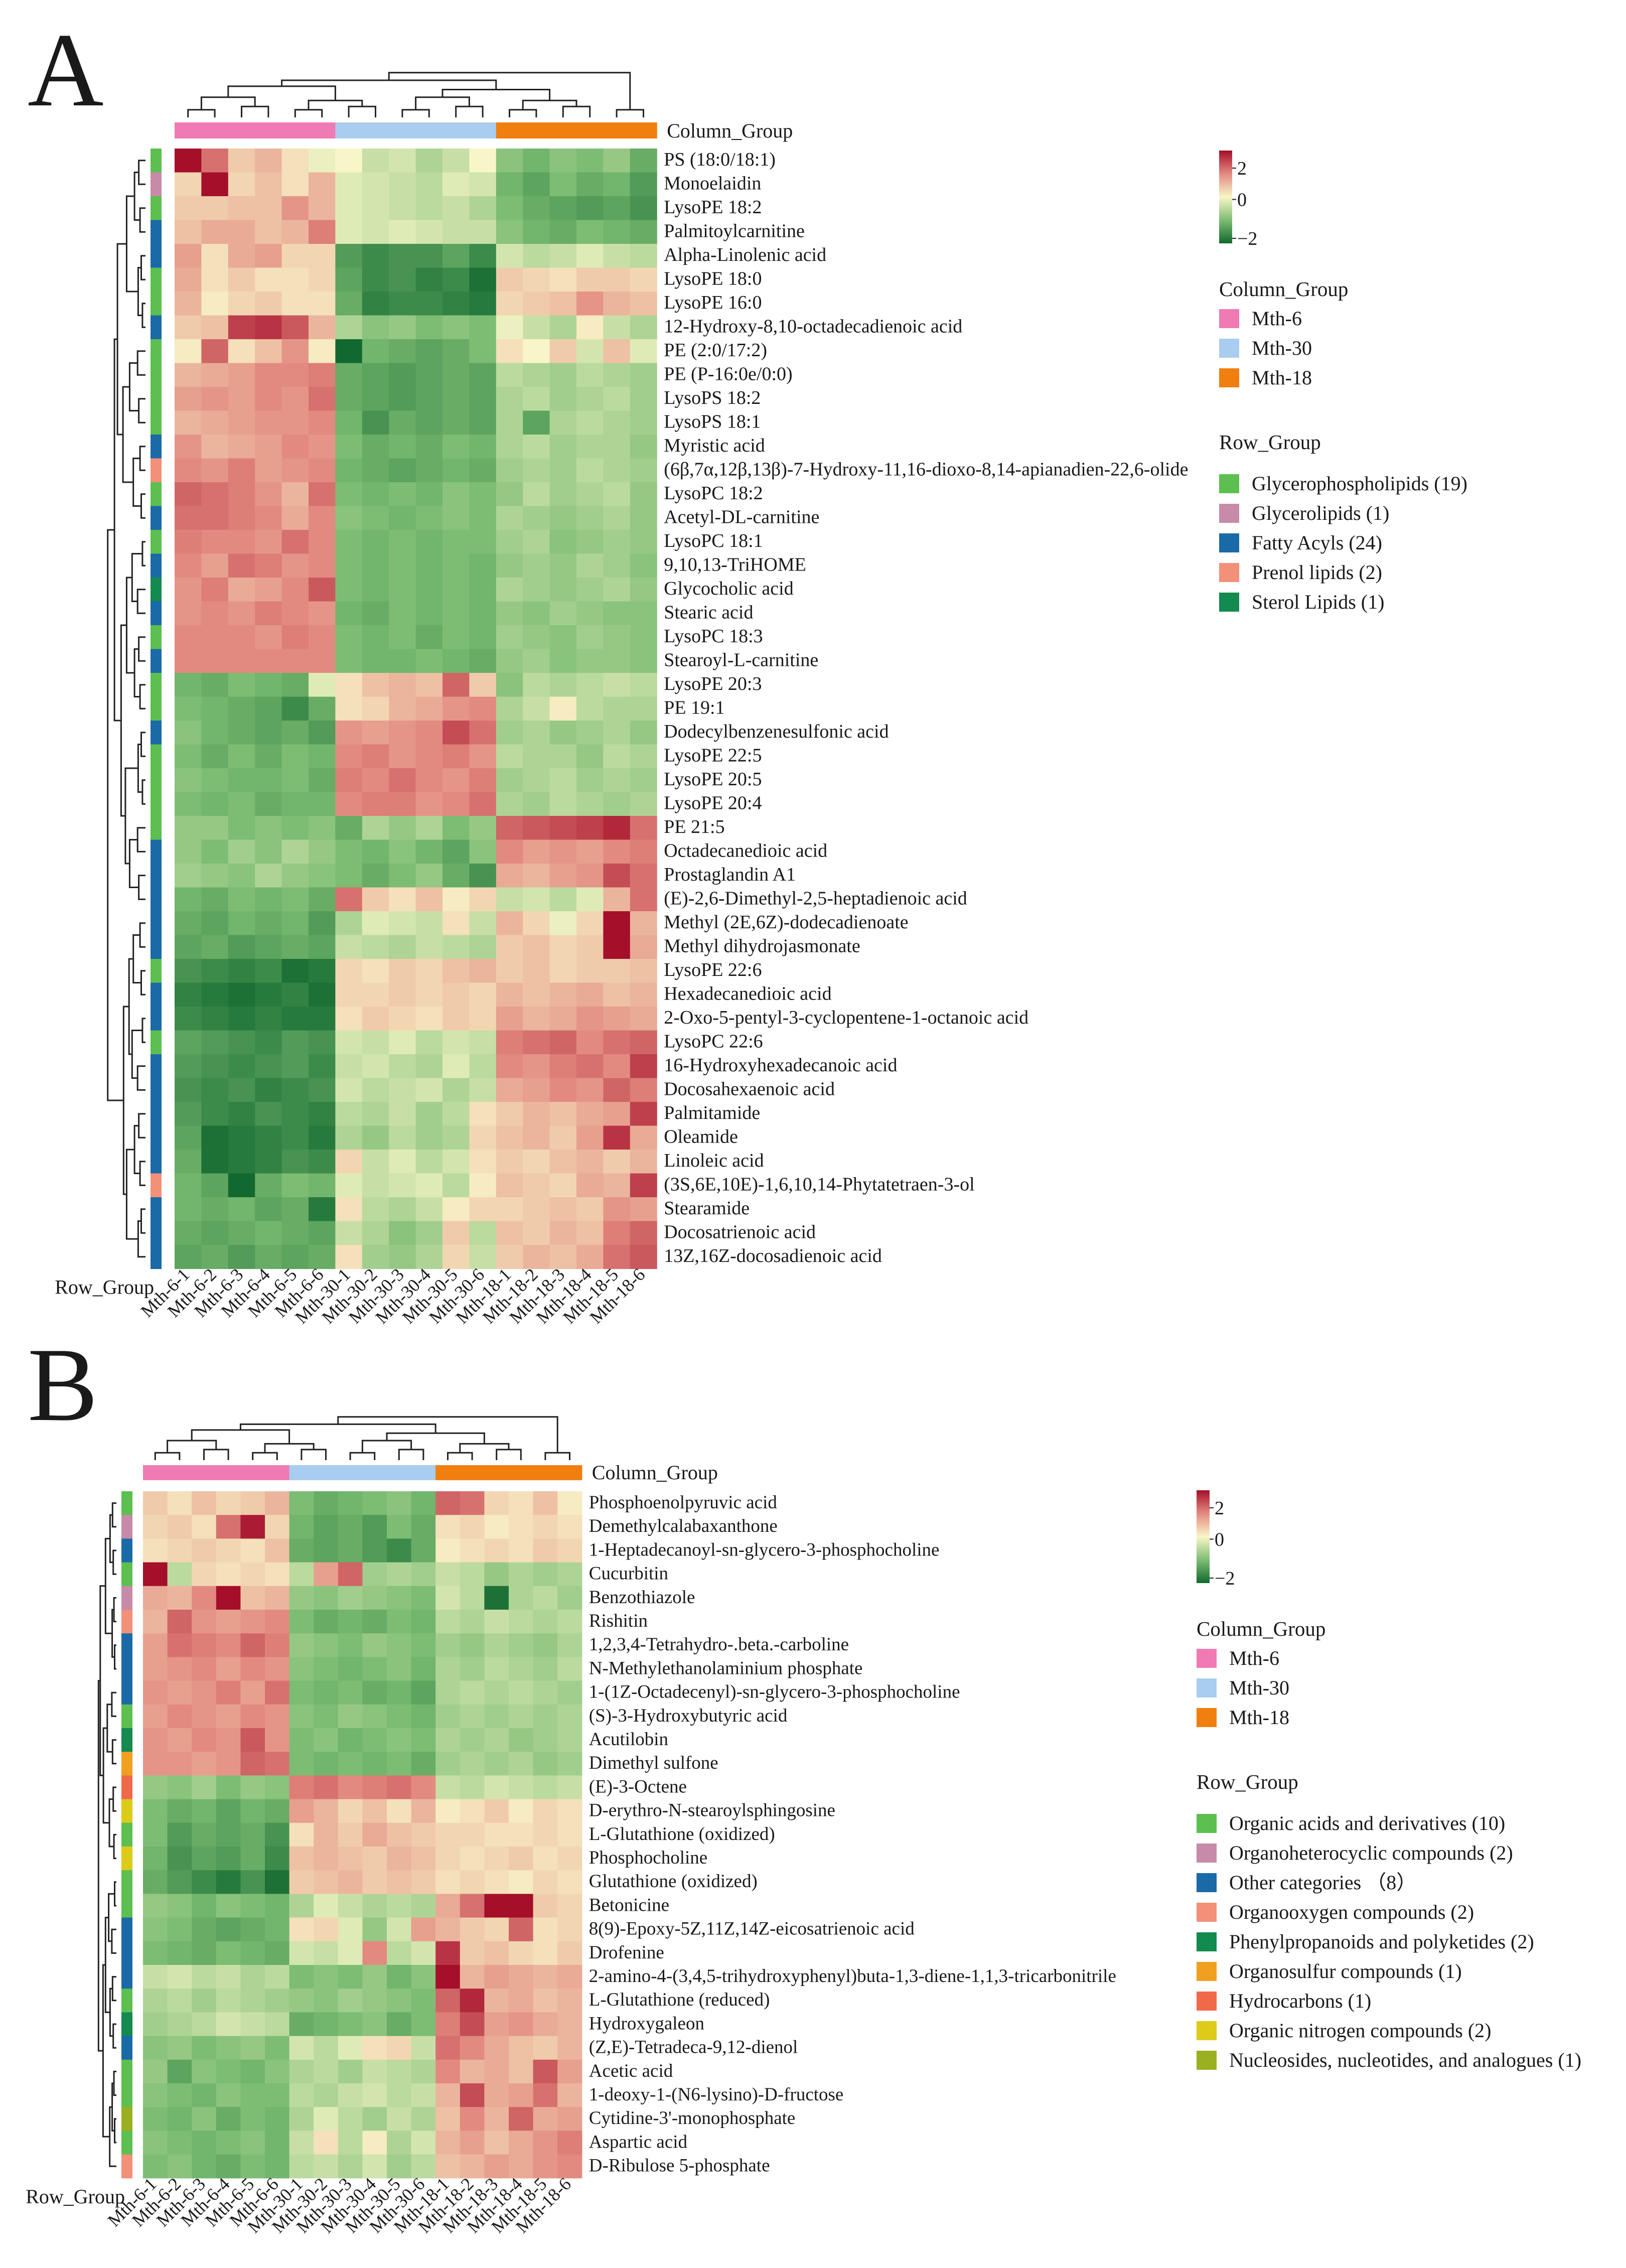 The image size is (1626, 2268). What do you see at coordinates (126, 1835) in the screenshot?
I see `row-group-bar` at bounding box center [126, 1835].